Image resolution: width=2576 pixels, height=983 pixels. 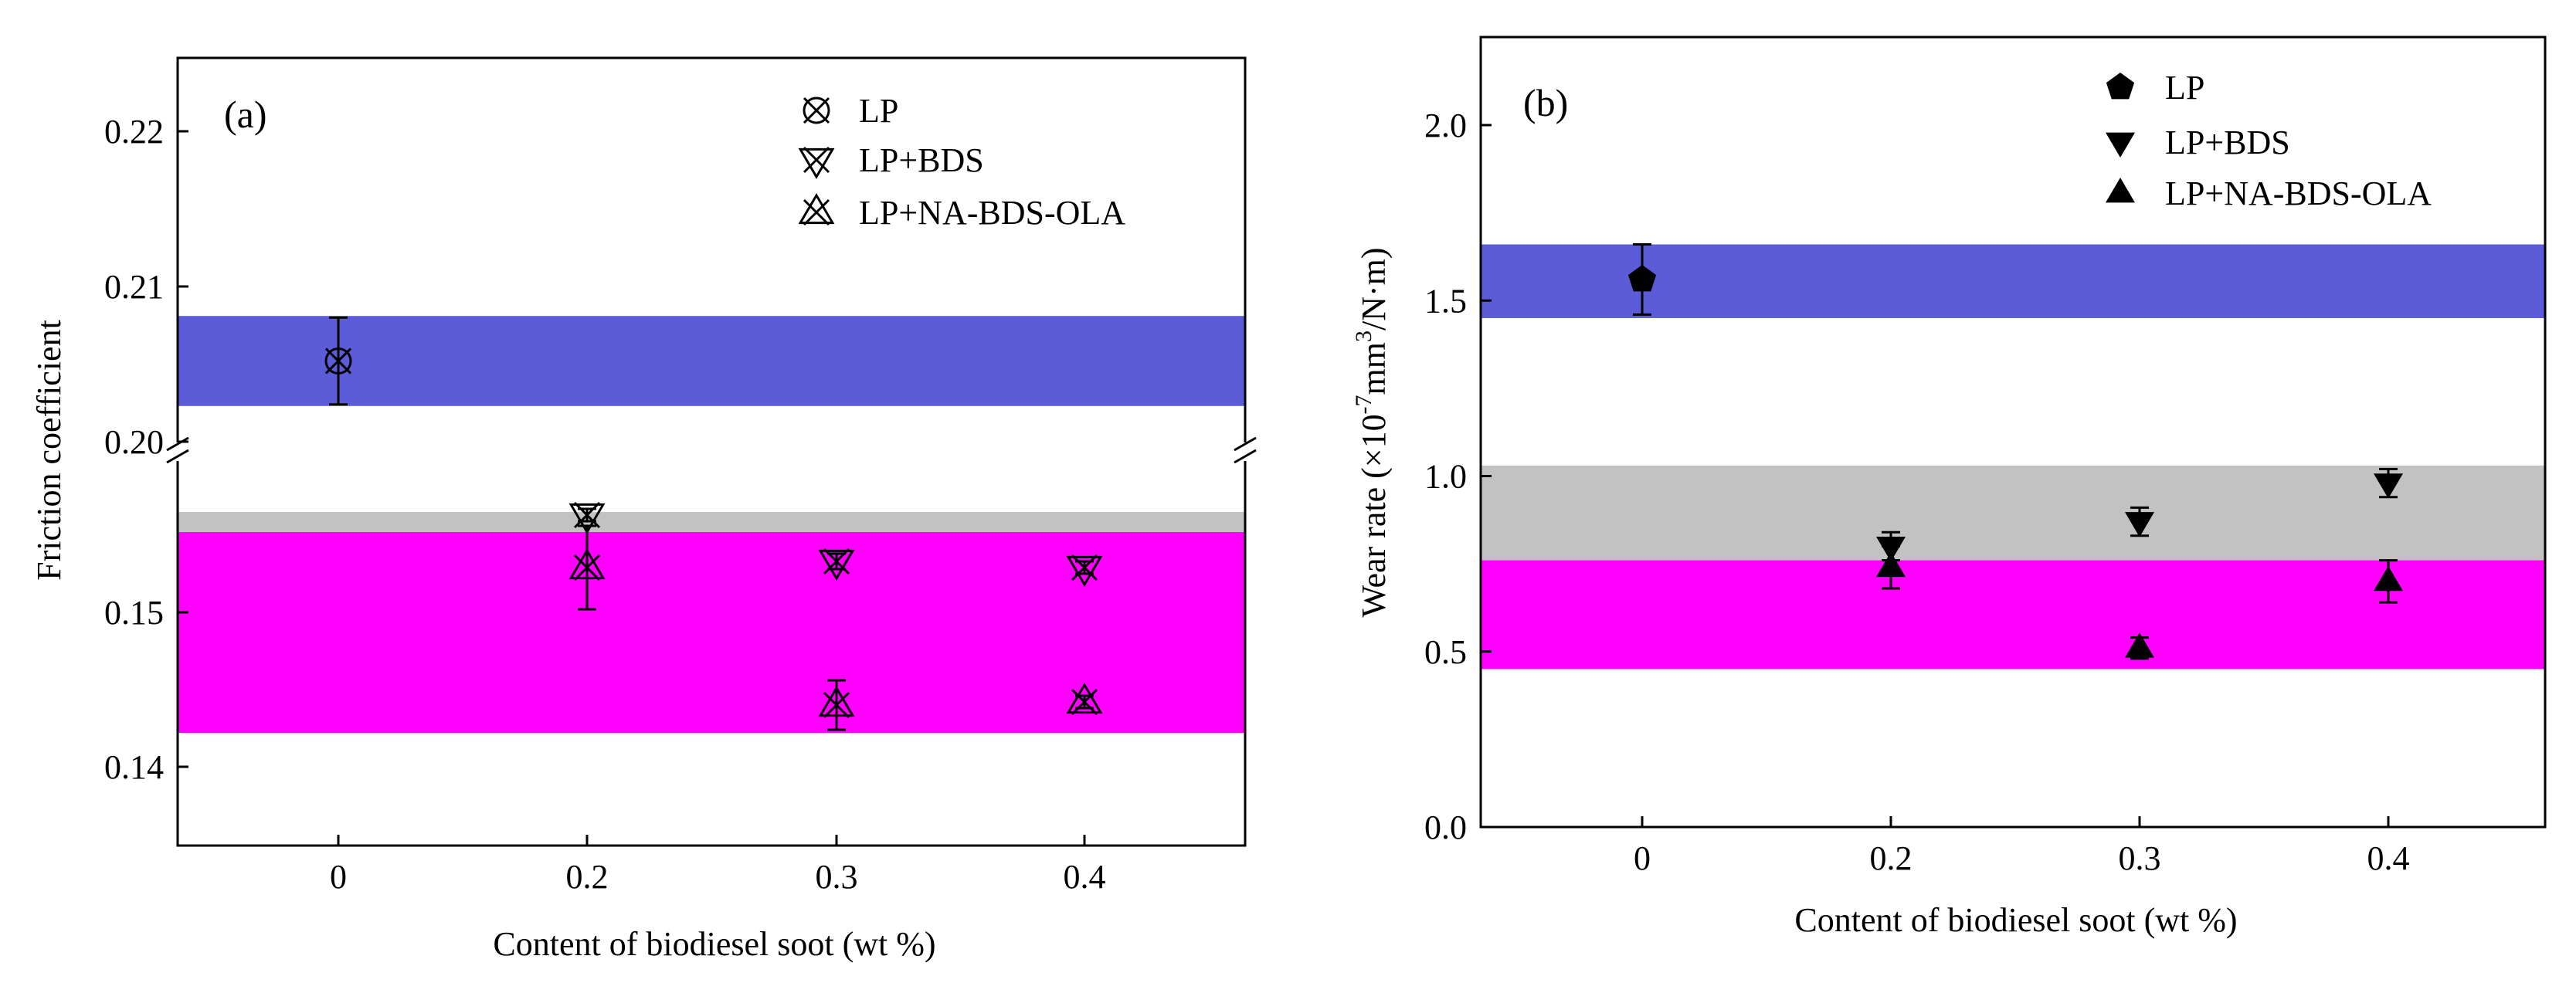 I want to click on chart-b-band-blue, so click(x=2013, y=281).